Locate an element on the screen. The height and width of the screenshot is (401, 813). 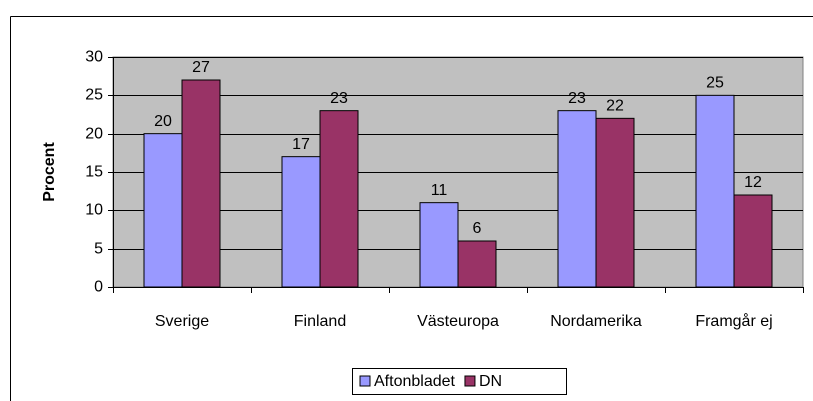
x-tick-label: Framgår ej is located at coordinates (733, 321).